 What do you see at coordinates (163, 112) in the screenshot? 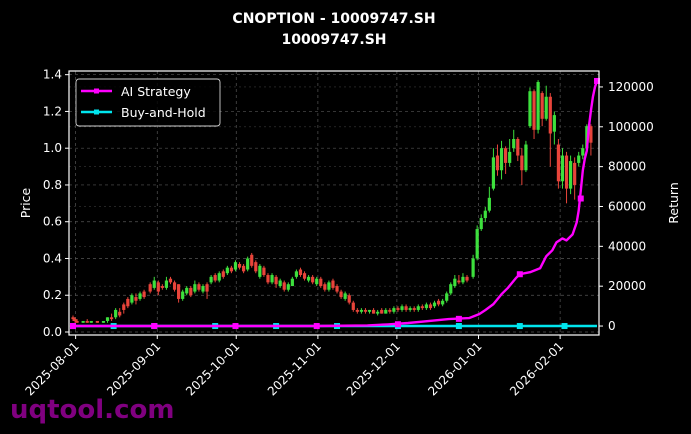
I see `legend-label-buy-and-hold: Buy-and-Hold` at bounding box center [163, 112].